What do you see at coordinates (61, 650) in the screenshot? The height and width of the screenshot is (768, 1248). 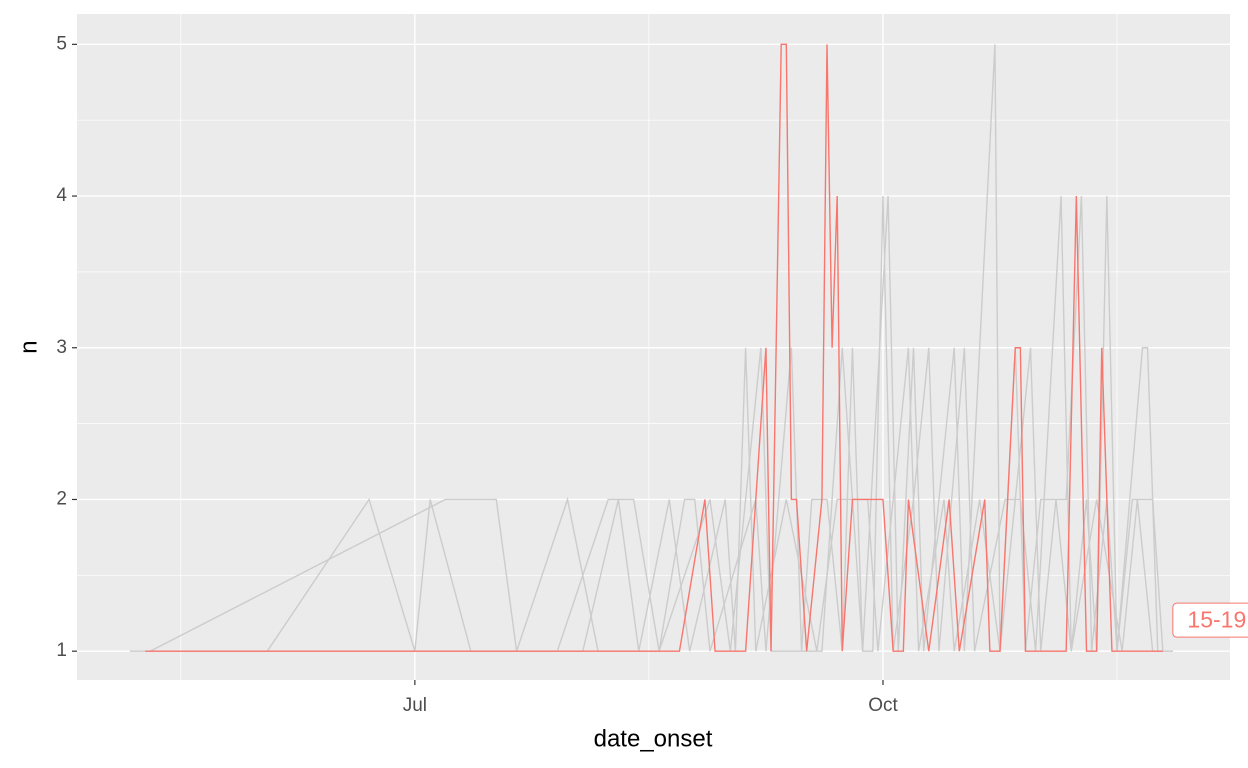 I see `y-tick-label: 1` at bounding box center [61, 650].